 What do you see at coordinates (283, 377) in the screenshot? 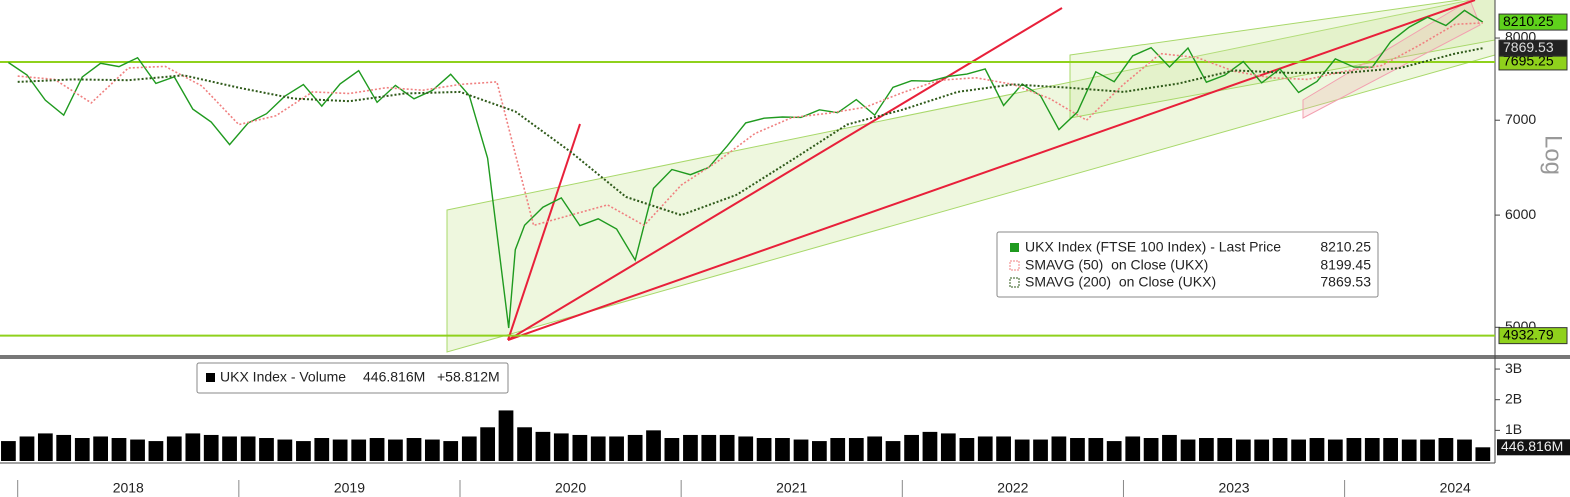
I see `legend-label: UKX Index - Volume` at bounding box center [283, 377].